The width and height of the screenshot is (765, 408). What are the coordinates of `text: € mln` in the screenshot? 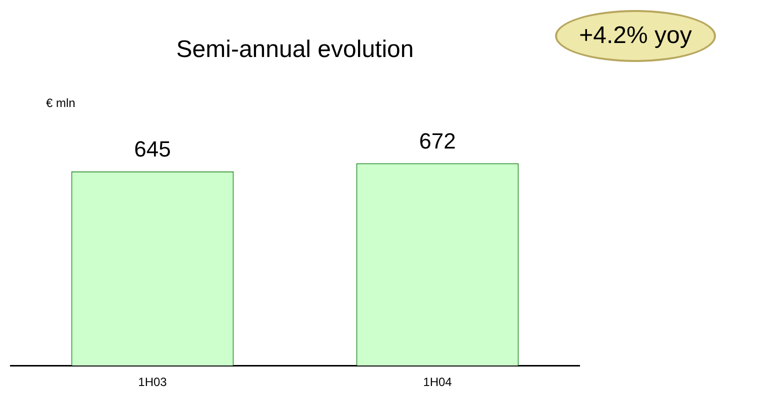 It's located at (61, 103).